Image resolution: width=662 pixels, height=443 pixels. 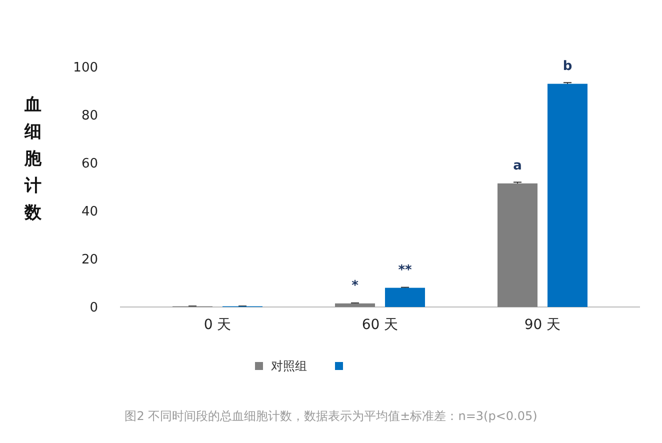 What do you see at coordinates (89, 116) in the screenshot?
I see `y-tick-label: 80` at bounding box center [89, 116].